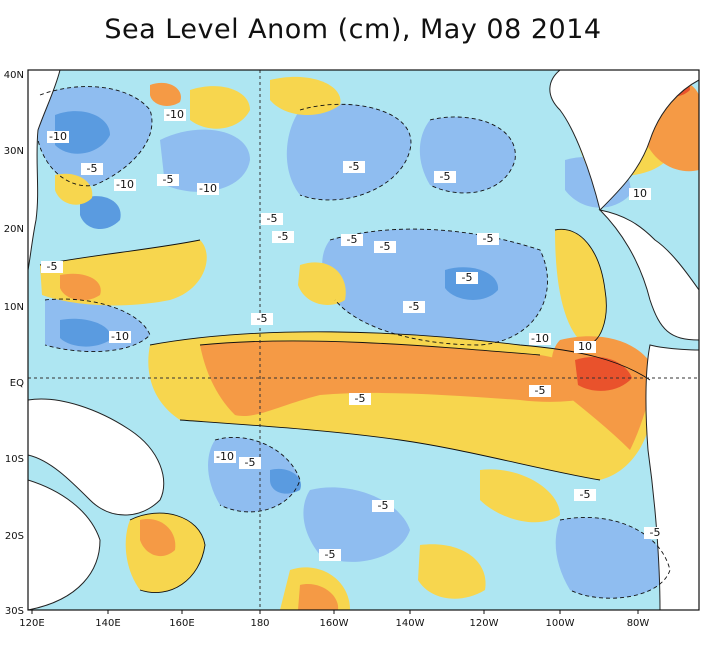 The height and width of the screenshot is (646, 706). Describe the element at coordinates (14, 75) in the screenshot. I see `y-tick-label: 40N` at that location.